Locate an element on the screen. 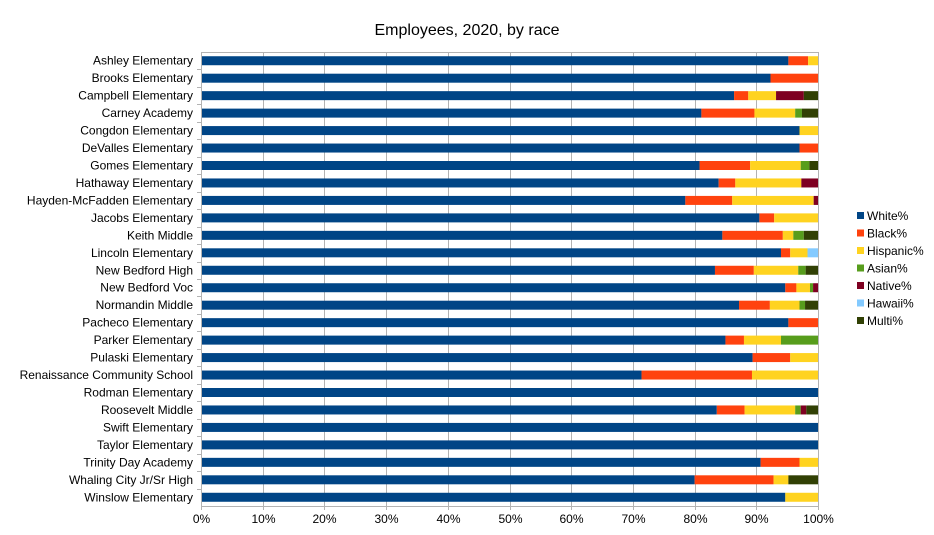  category-label: Campbell Elementary is located at coordinates (135, 96).